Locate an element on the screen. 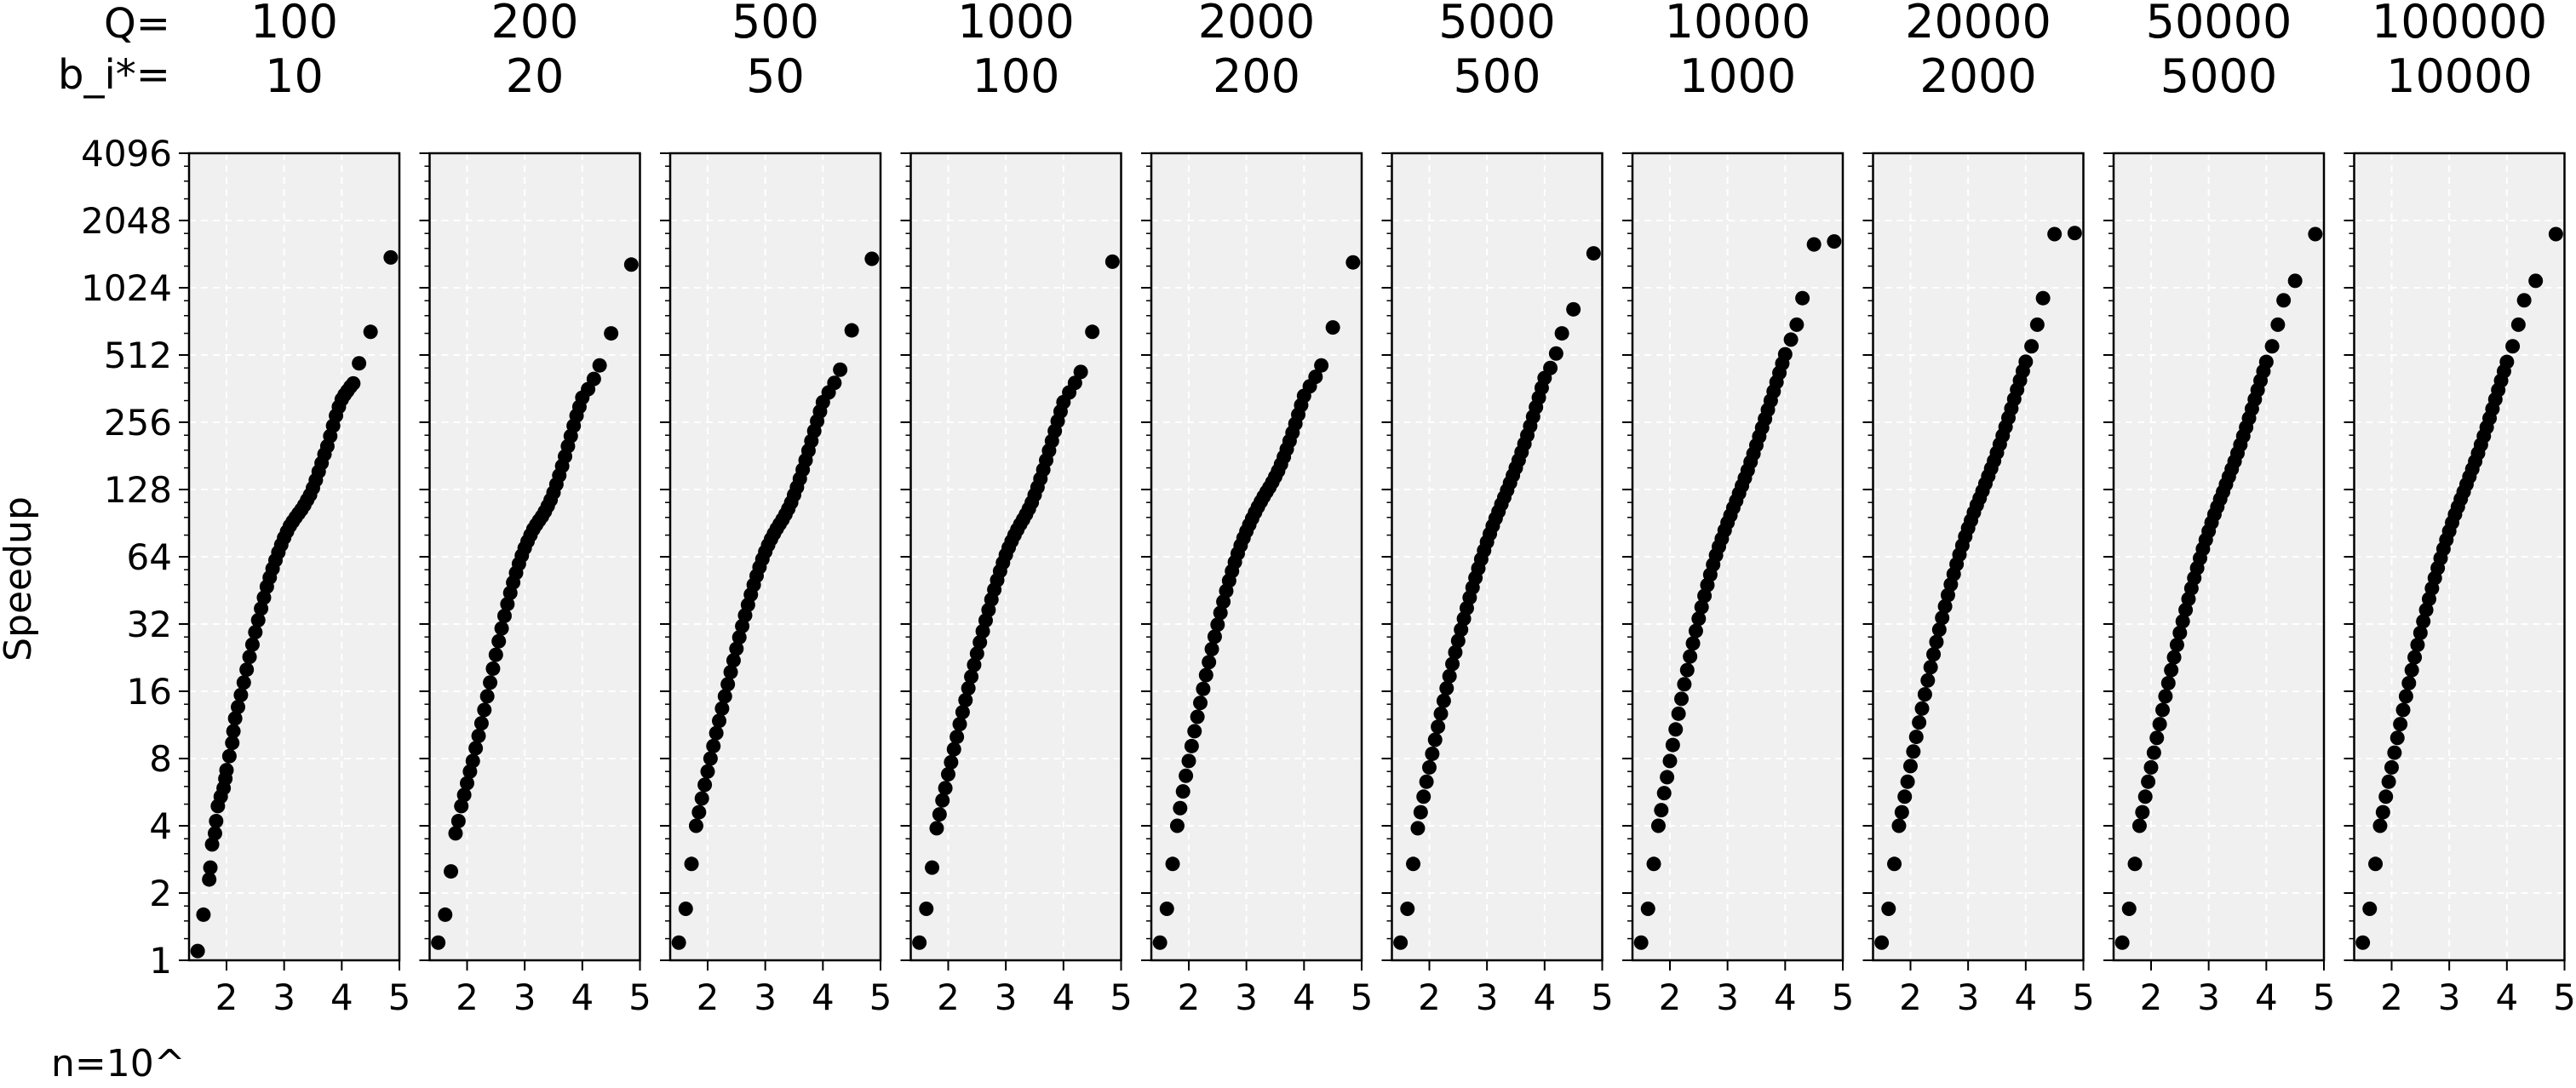 This screenshot has height=1088, width=2576. y-tick-label: 1024 is located at coordinates (126, 288).